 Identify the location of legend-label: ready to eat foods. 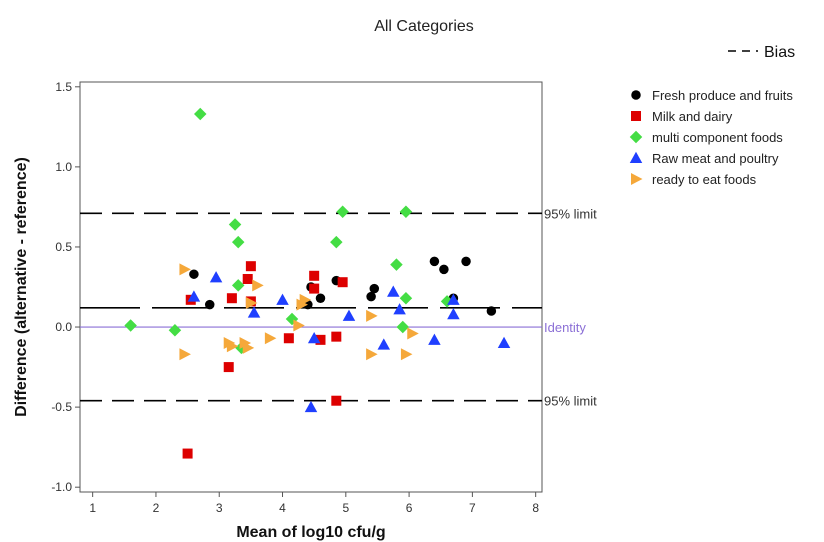
(704, 179).